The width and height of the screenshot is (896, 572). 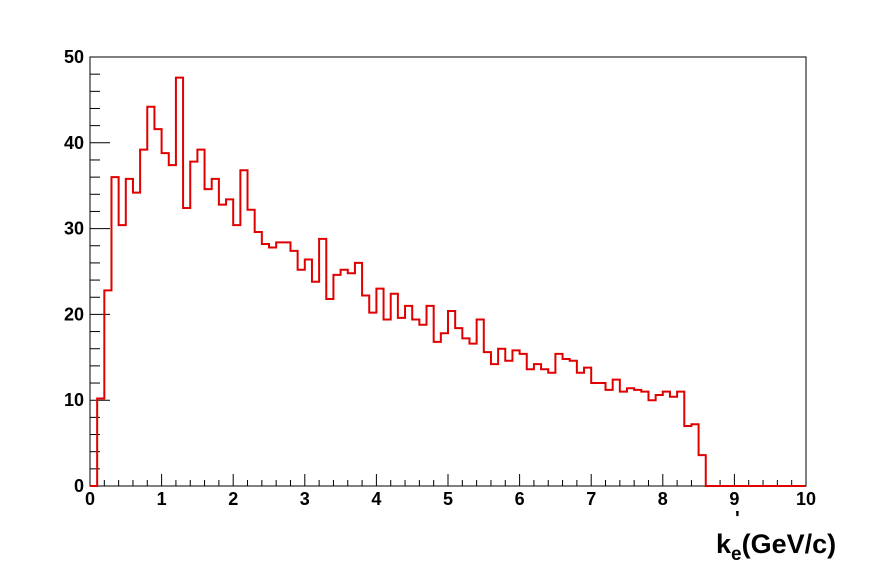 What do you see at coordinates (74, 271) in the screenshot?
I see `y-tick-labels: 0 10 20 30 40 50` at bounding box center [74, 271].